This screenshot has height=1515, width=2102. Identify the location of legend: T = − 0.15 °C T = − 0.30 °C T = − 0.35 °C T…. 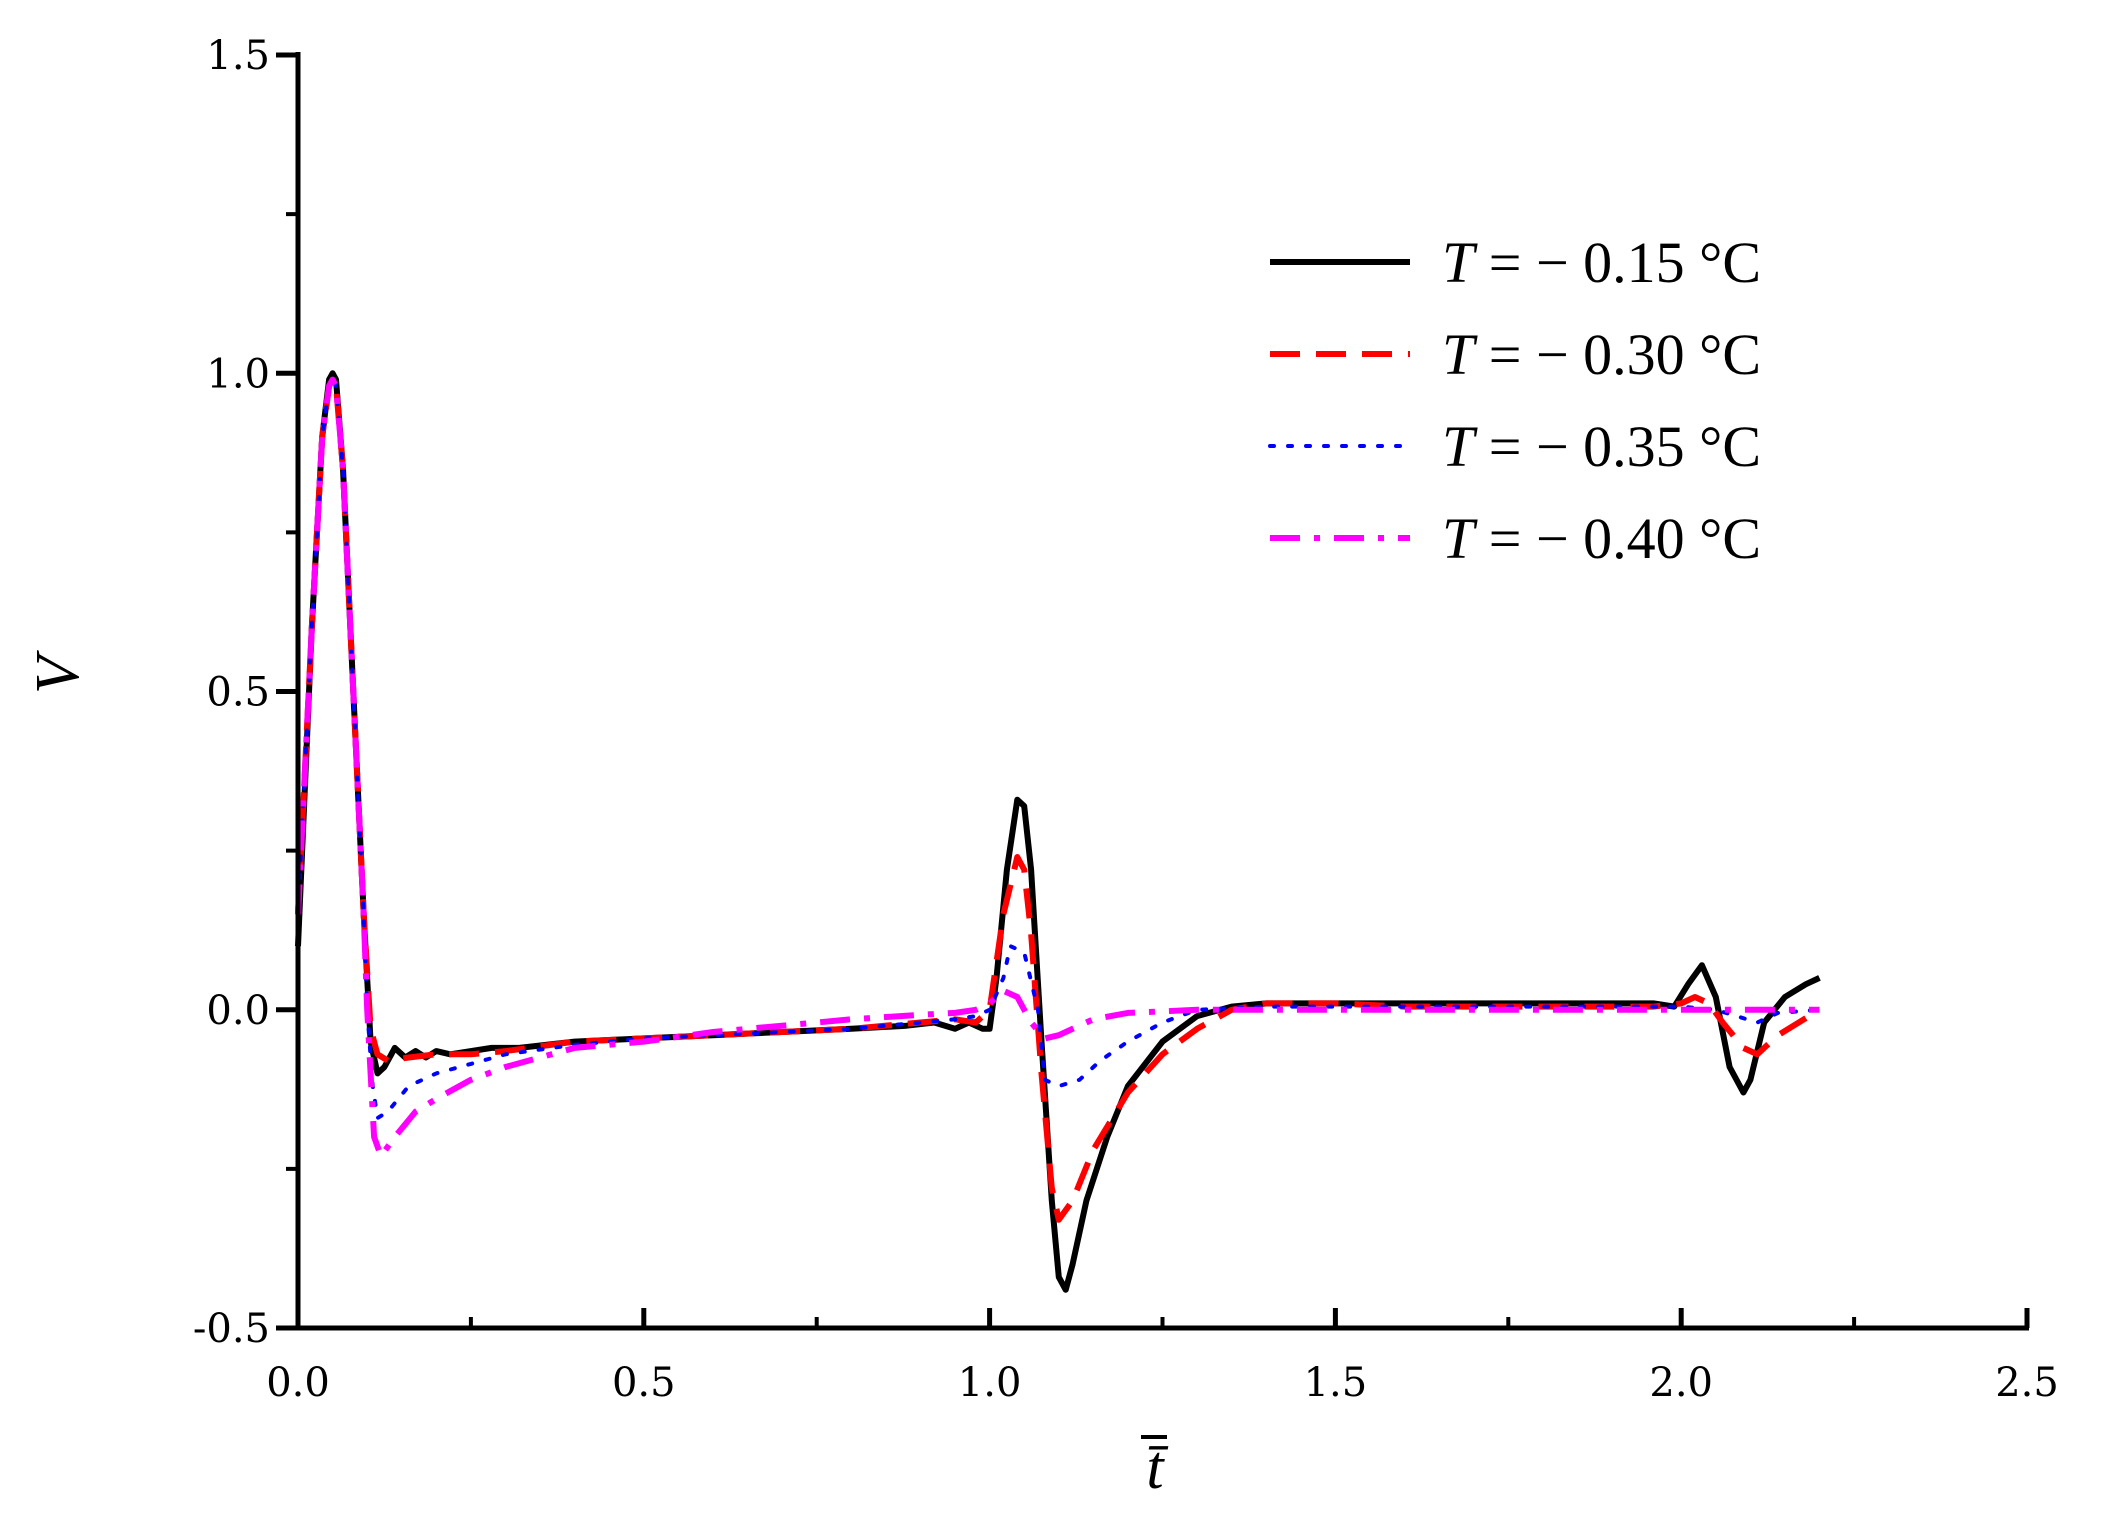
(1514, 400).